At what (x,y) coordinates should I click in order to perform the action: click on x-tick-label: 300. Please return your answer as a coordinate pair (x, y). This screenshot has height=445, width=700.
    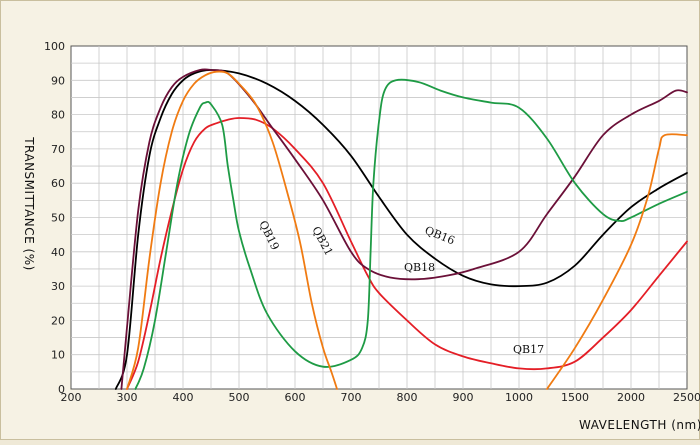
    Looking at the image, I should click on (127, 397).